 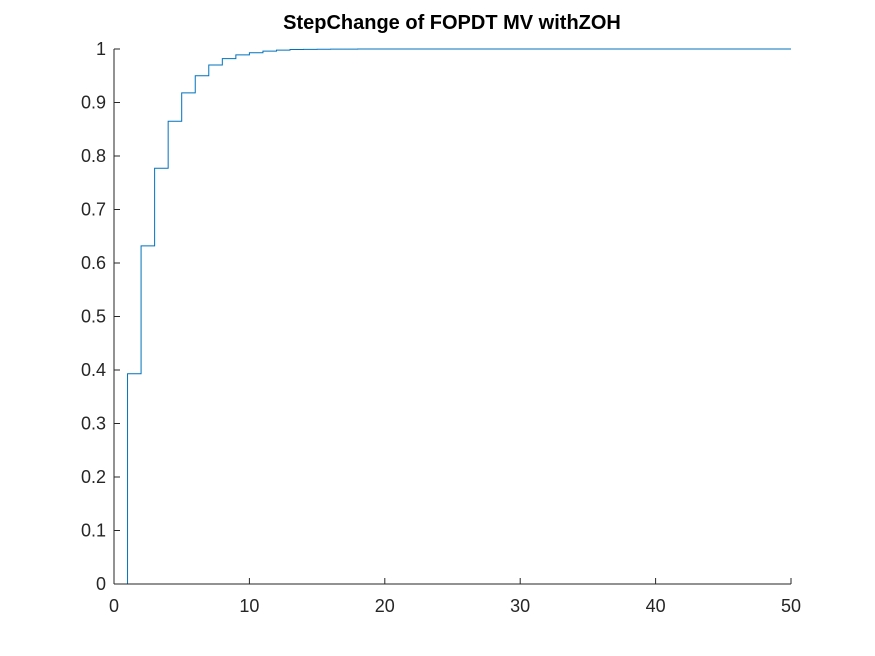 What do you see at coordinates (93, 317) in the screenshot?
I see `y-tick-label: 0.5` at bounding box center [93, 317].